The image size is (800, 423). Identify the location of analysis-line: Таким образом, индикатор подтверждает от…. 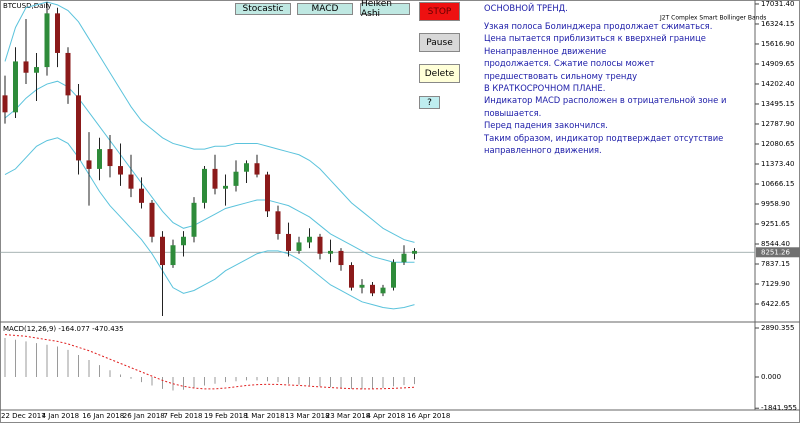
(604, 137).